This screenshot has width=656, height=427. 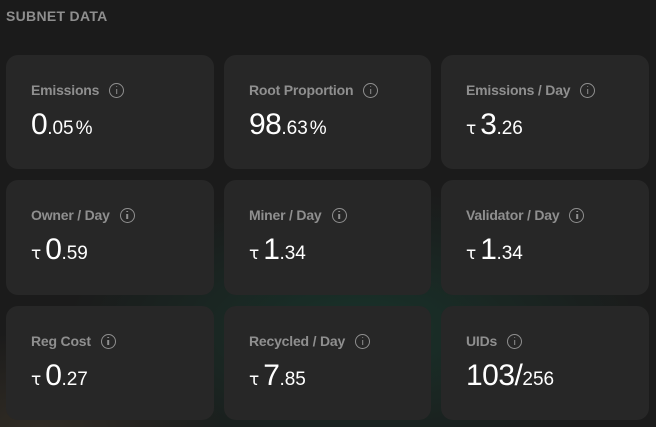 I want to click on label-text: Owner / Day, so click(x=70, y=215).